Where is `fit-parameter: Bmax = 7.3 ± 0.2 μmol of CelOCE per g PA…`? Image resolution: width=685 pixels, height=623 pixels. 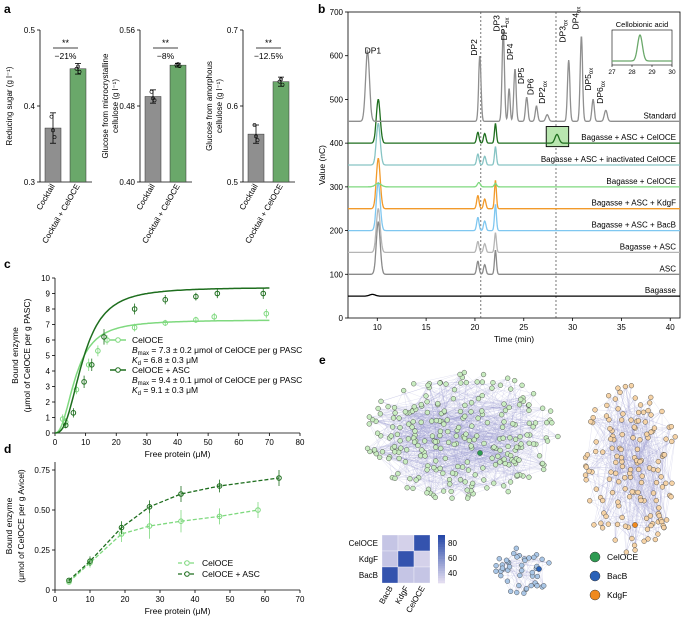 fit-parameter: Bmax = 7.3 ± 0.2 μmol of CelOCE per g PA… is located at coordinates (217, 351).